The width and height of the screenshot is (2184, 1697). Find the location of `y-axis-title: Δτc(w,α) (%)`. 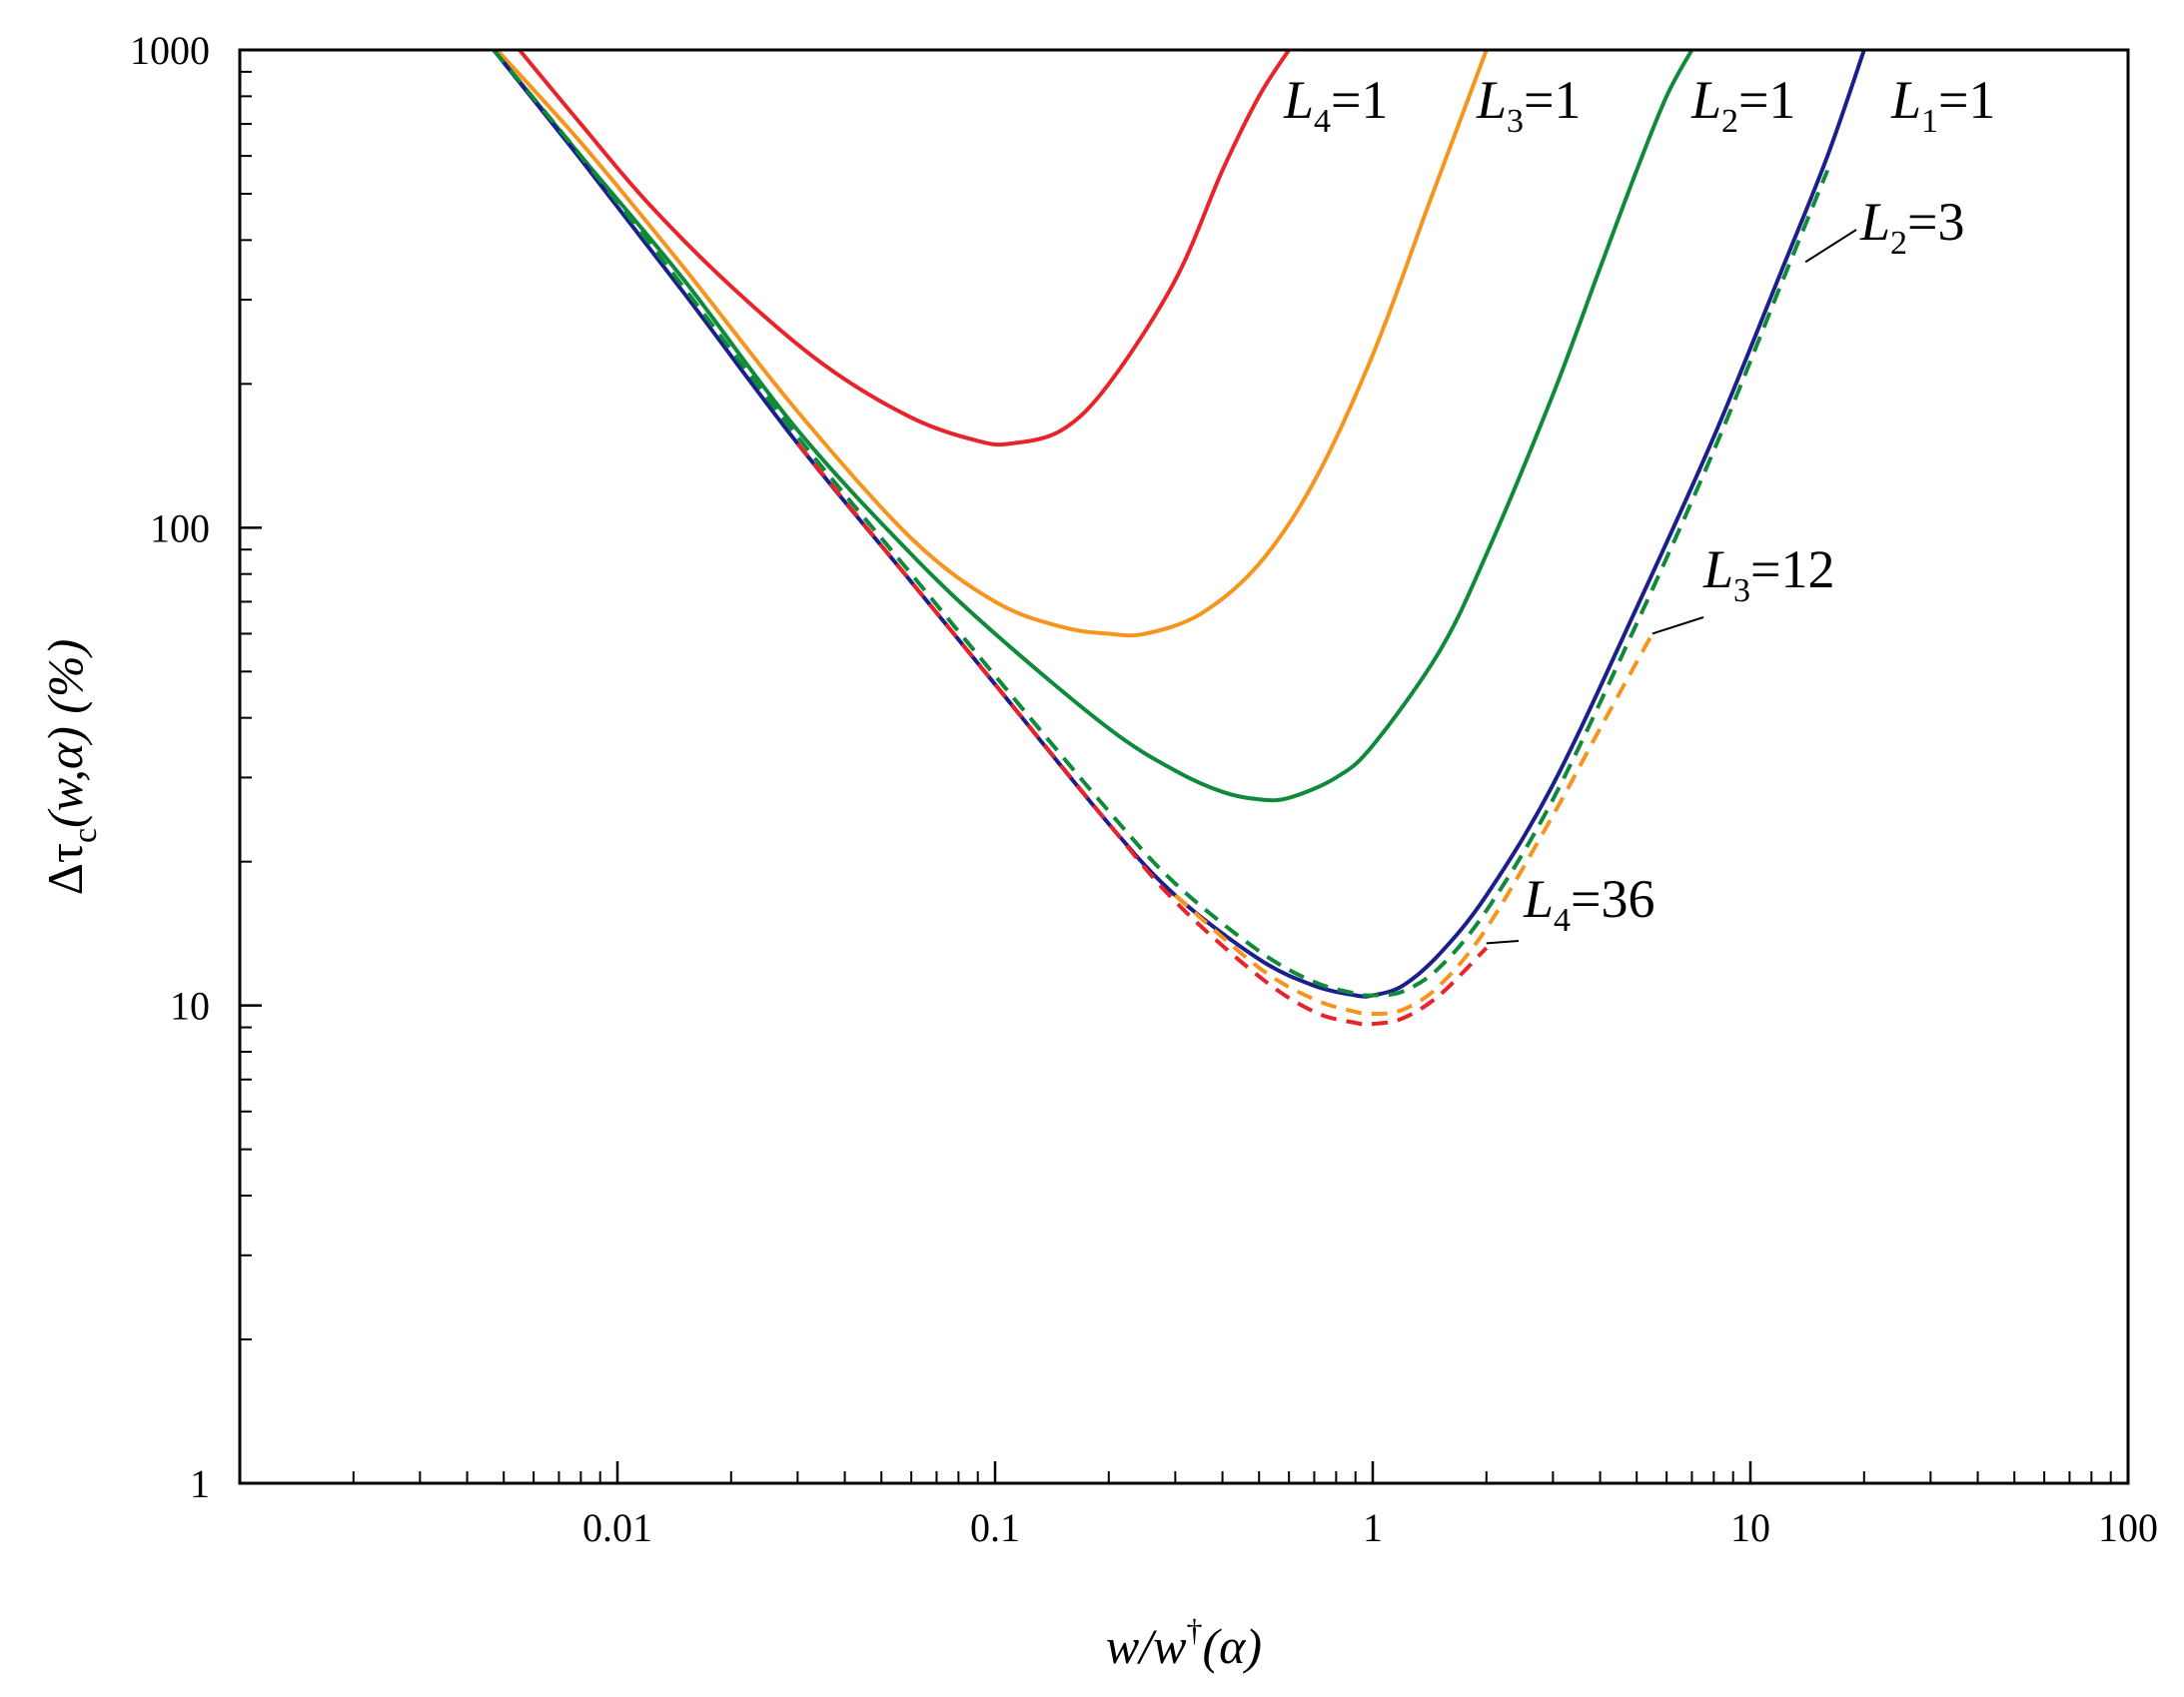

y-axis-title: Δτc(w,α) (%) is located at coordinates (70, 767).